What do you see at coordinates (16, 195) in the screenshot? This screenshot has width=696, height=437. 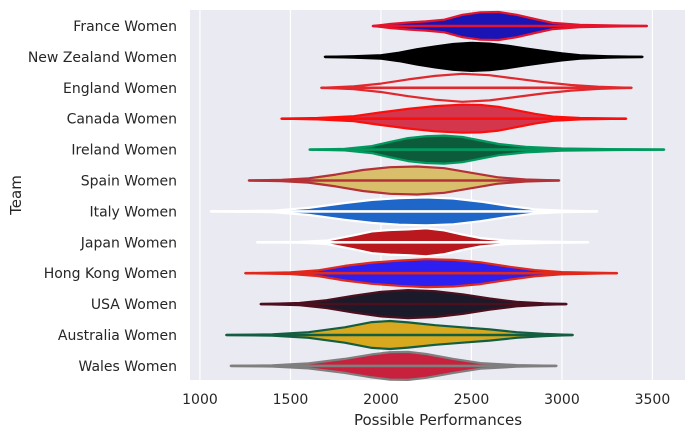 I see `y-axis-title: Team` at bounding box center [16, 195].